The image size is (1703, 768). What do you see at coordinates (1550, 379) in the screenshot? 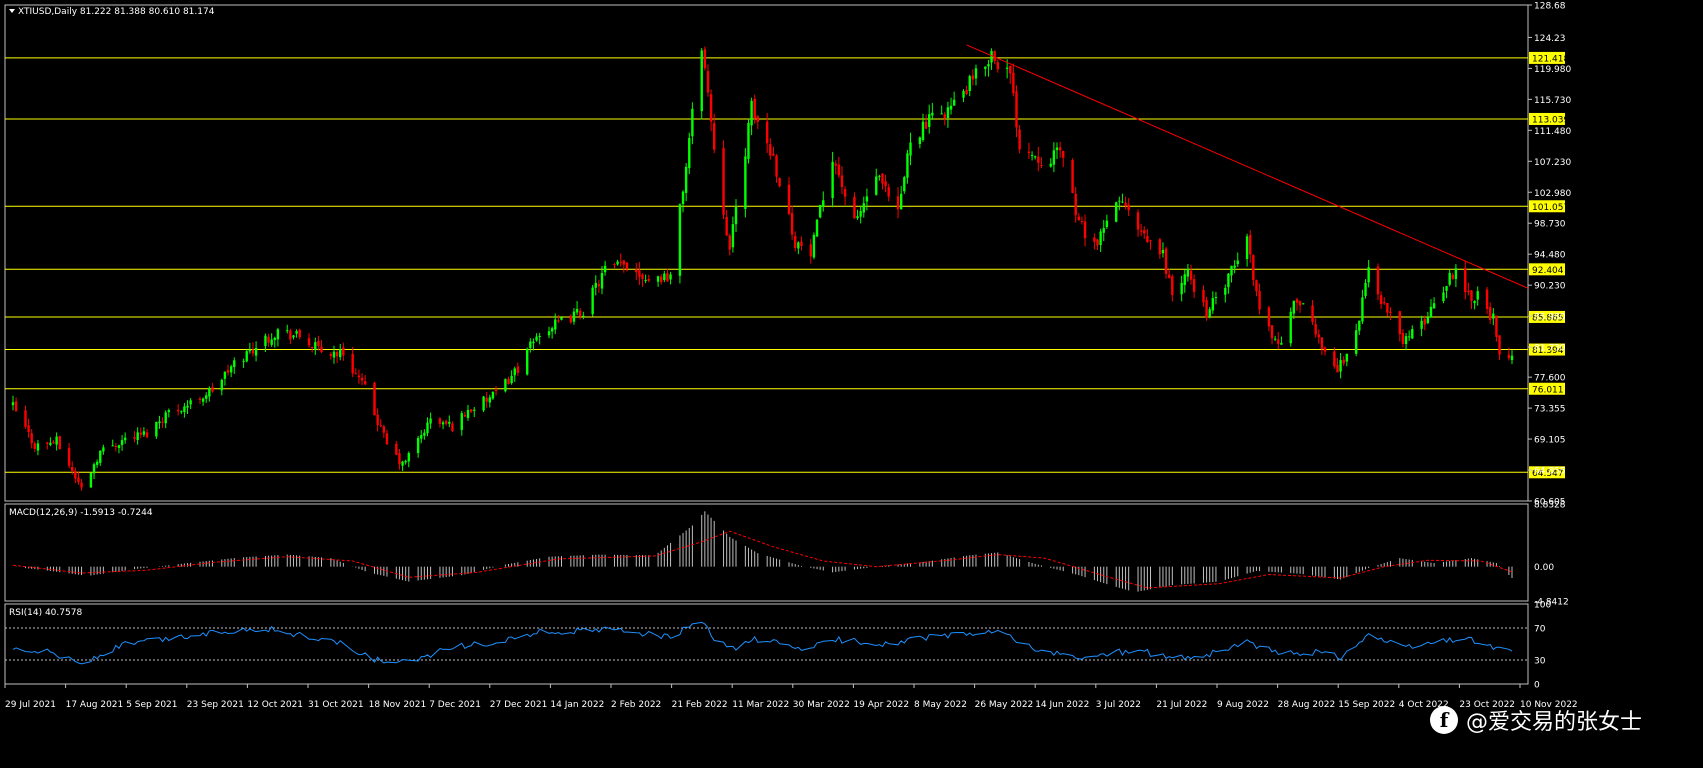
I see `price-tick-label: 77.600` at bounding box center [1550, 379].